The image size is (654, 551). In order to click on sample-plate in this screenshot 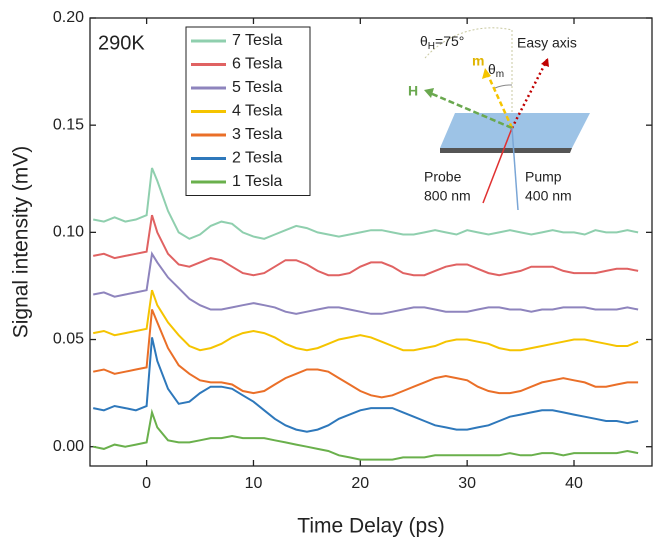, I will do `click(515, 130)`.